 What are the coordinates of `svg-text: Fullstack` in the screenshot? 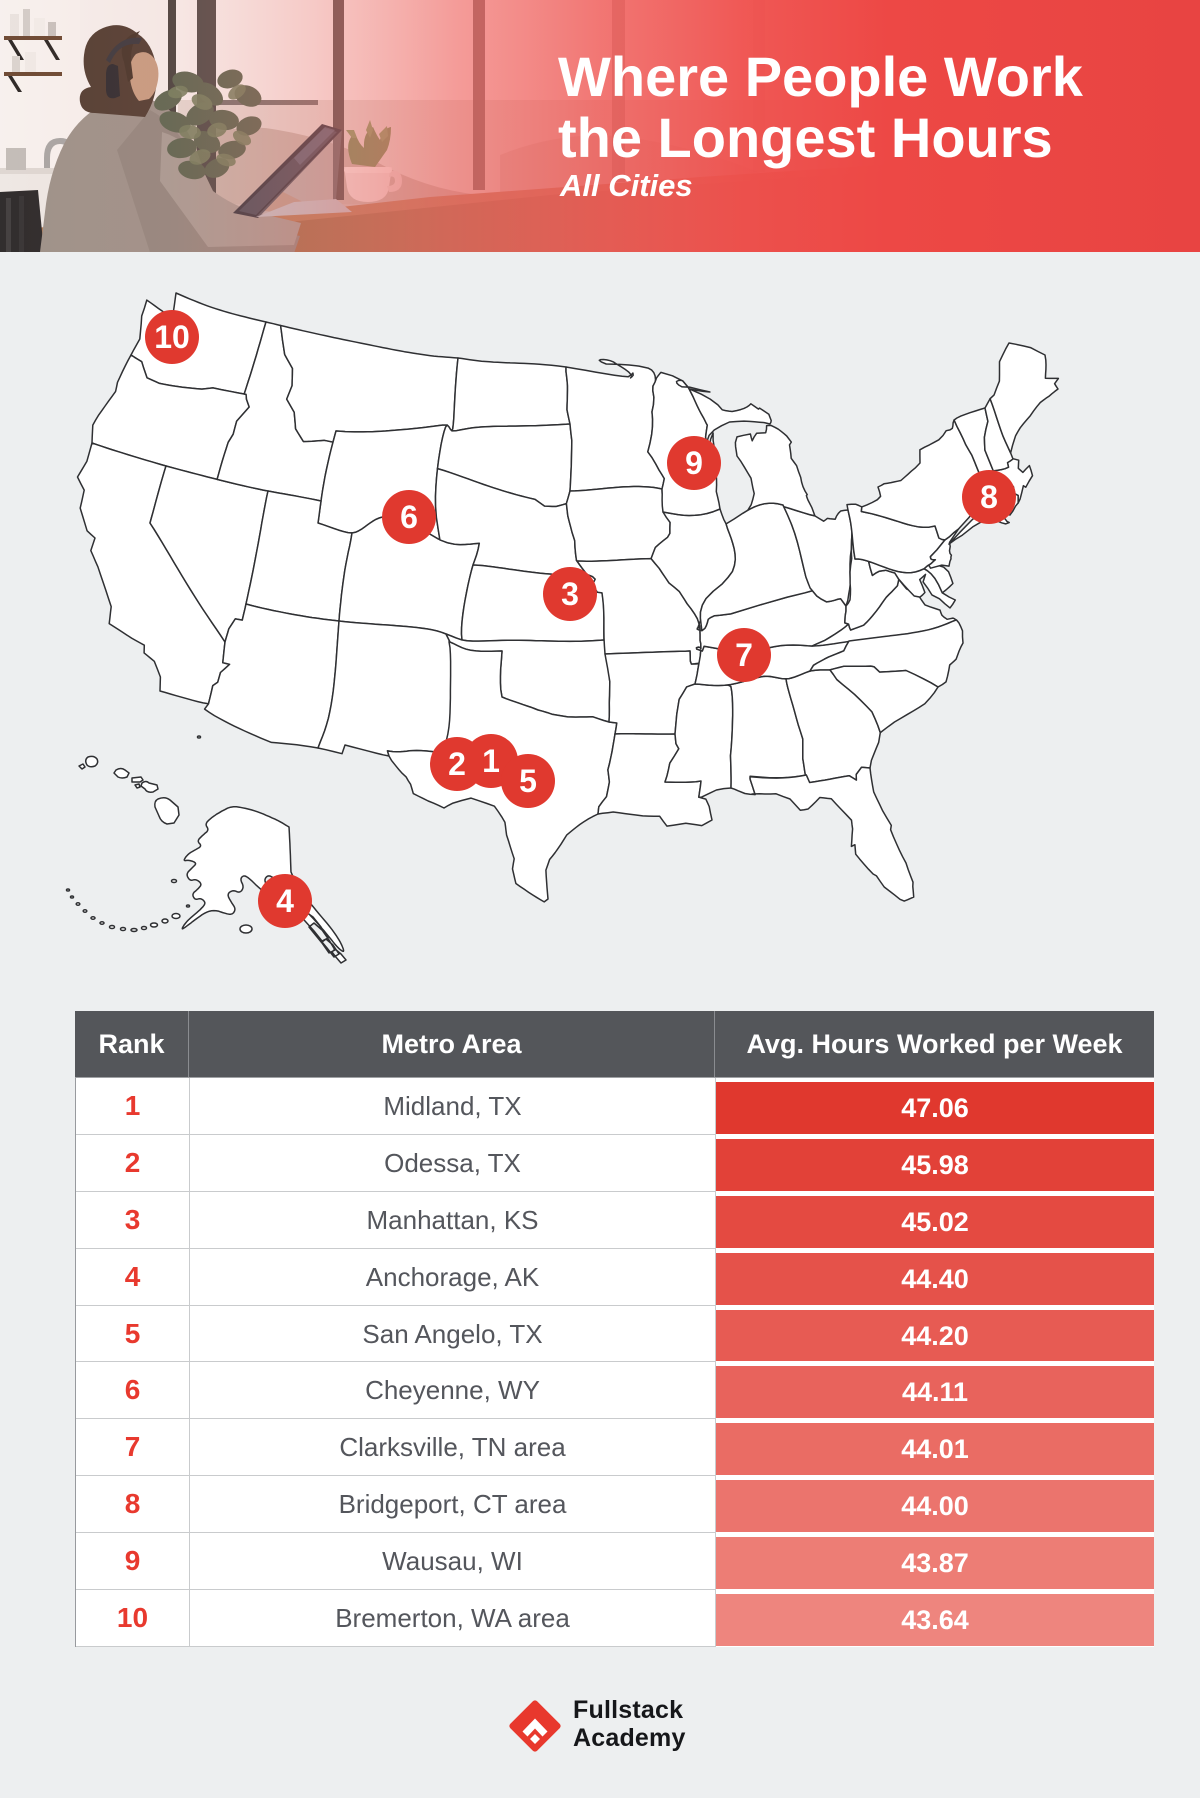 It's located at (628, 1710).